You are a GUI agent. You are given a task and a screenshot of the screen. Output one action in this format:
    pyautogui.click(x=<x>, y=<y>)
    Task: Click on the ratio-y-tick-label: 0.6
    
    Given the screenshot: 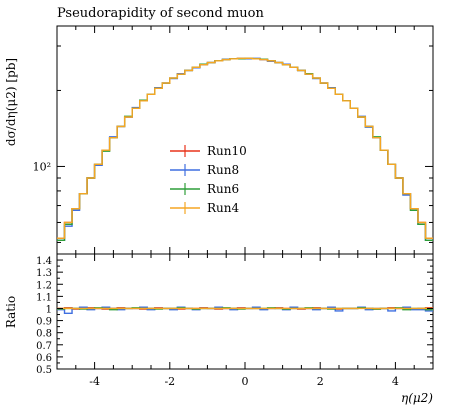 What is the action you would take?
    pyautogui.click(x=44, y=358)
    